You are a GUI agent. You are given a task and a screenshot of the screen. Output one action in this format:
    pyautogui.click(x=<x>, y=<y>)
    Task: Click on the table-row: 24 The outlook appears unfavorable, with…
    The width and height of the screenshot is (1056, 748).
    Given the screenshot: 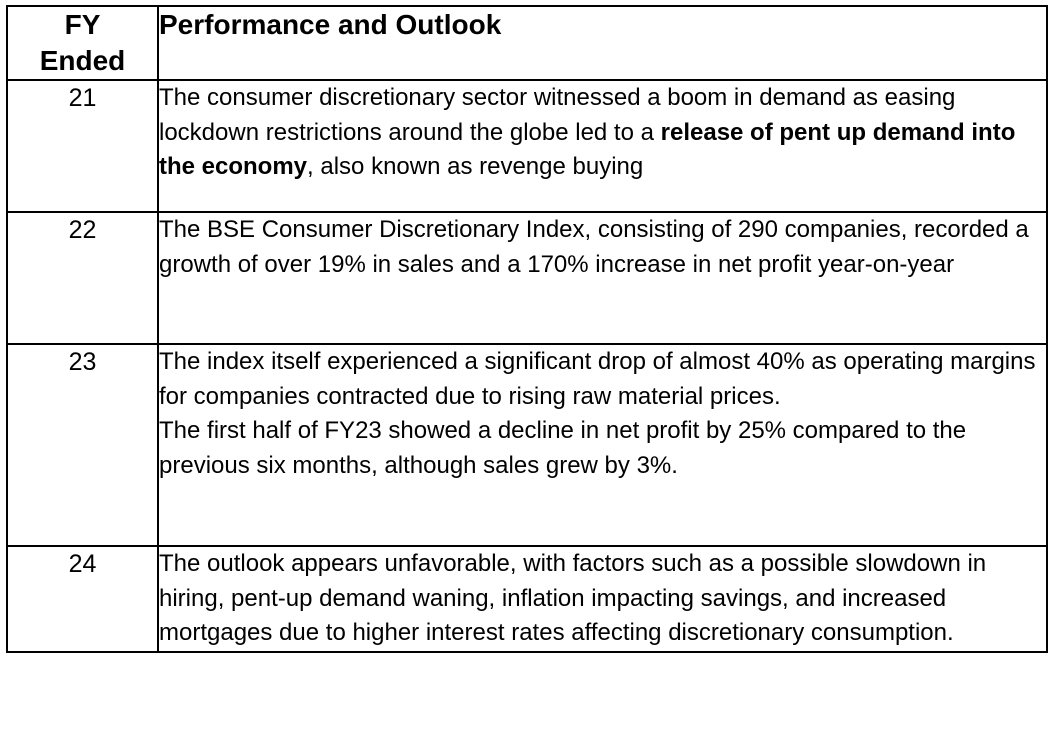 What is the action you would take?
    pyautogui.click(x=527, y=599)
    